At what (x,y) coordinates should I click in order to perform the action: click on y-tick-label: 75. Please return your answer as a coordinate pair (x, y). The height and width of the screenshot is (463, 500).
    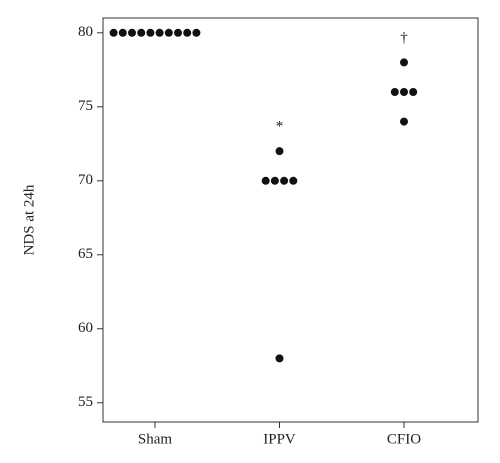
    Looking at the image, I should click on (85, 106).